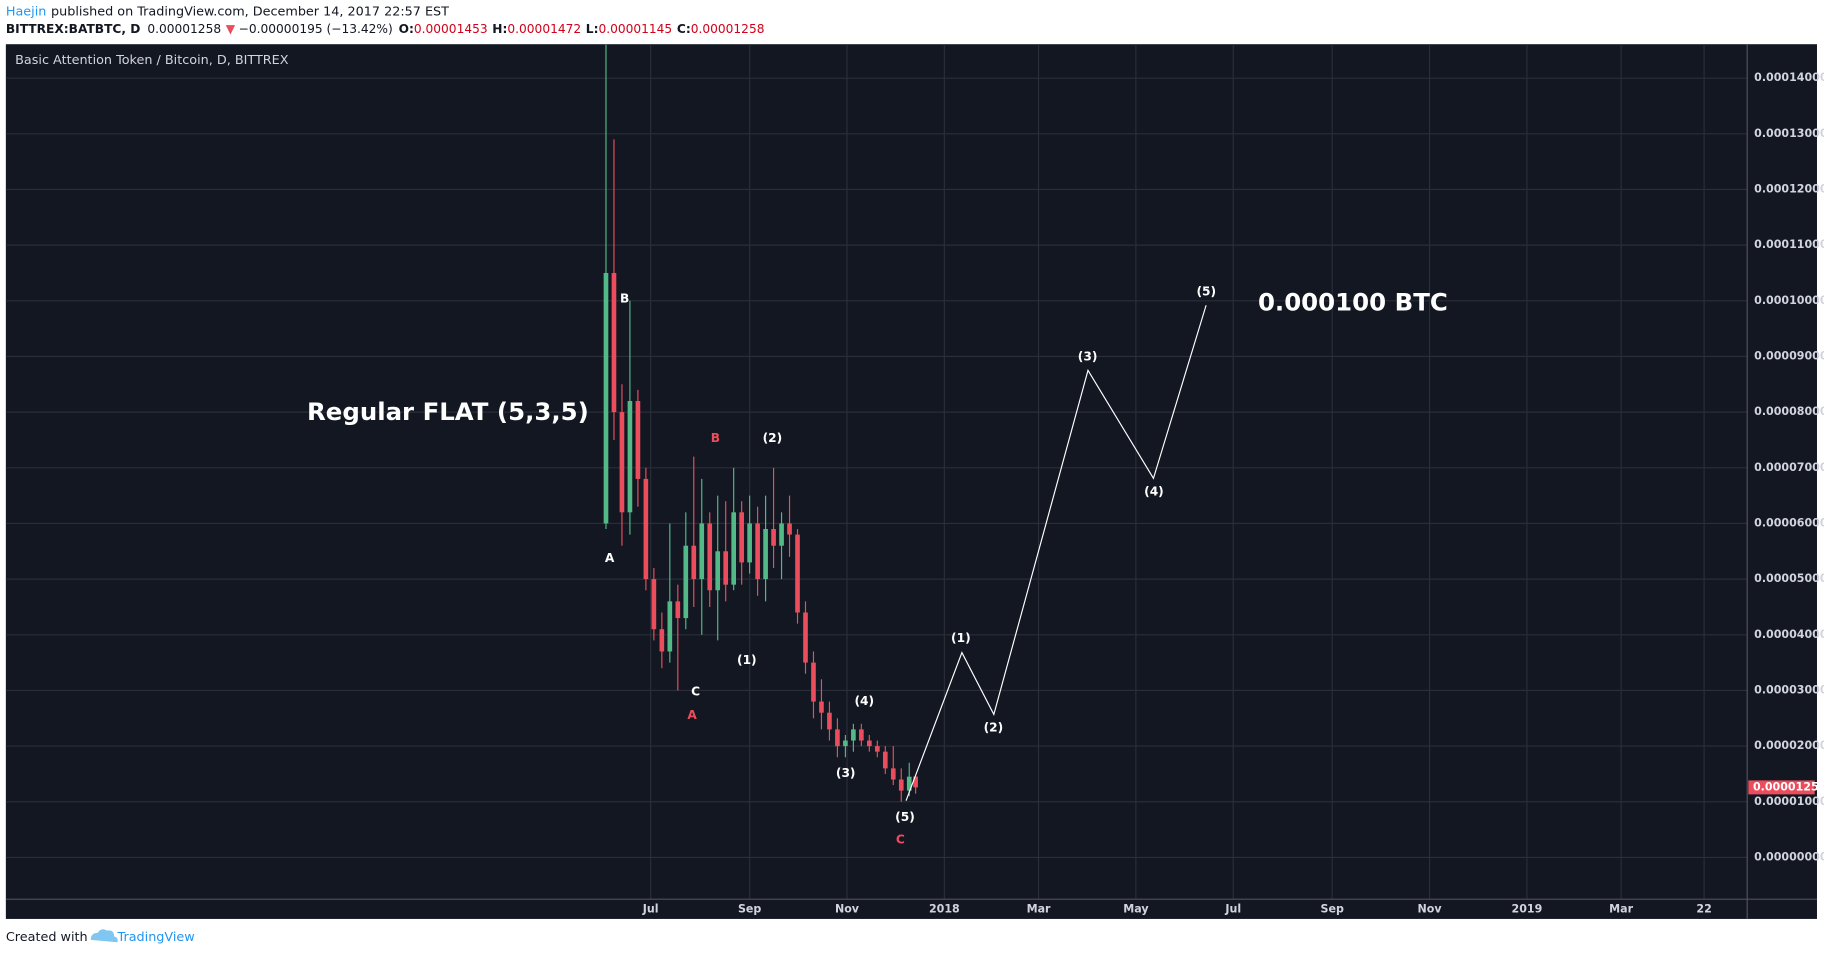 The image size is (1824, 955). What do you see at coordinates (1788, 786) in the screenshot?
I see `last-price-label: 0.00001258` at bounding box center [1788, 786].